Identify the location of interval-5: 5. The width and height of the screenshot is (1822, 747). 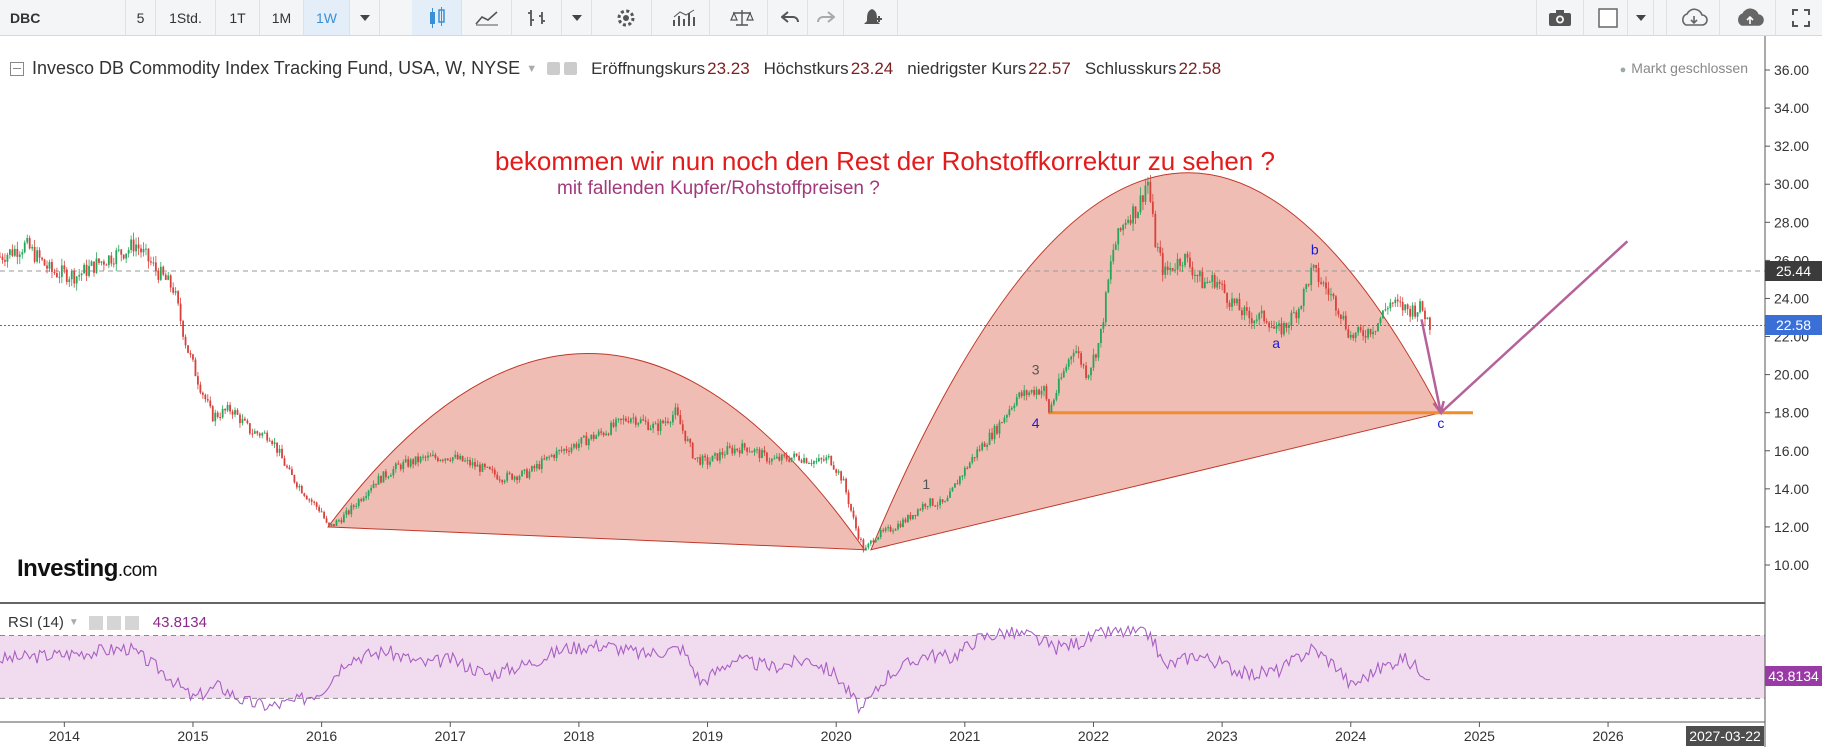
(141, 17).